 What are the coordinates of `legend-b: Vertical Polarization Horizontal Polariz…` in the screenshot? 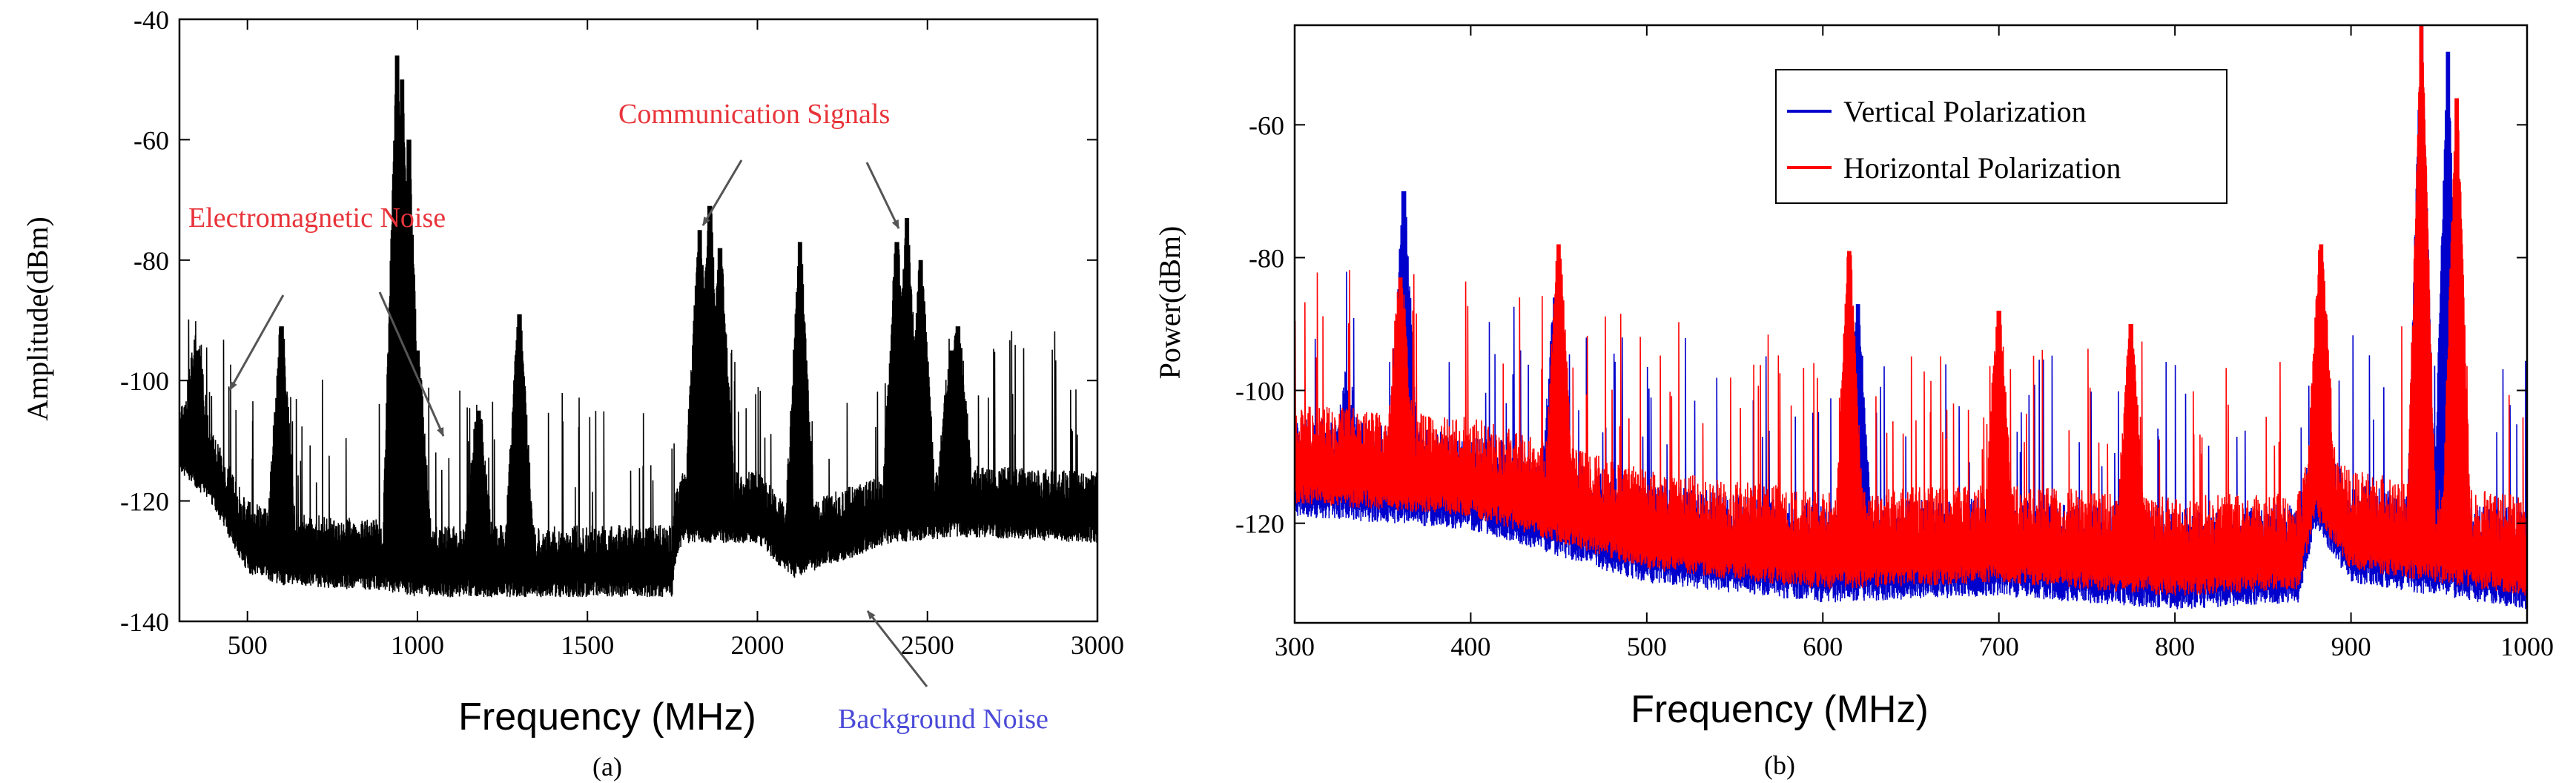 It's located at (2001, 136).